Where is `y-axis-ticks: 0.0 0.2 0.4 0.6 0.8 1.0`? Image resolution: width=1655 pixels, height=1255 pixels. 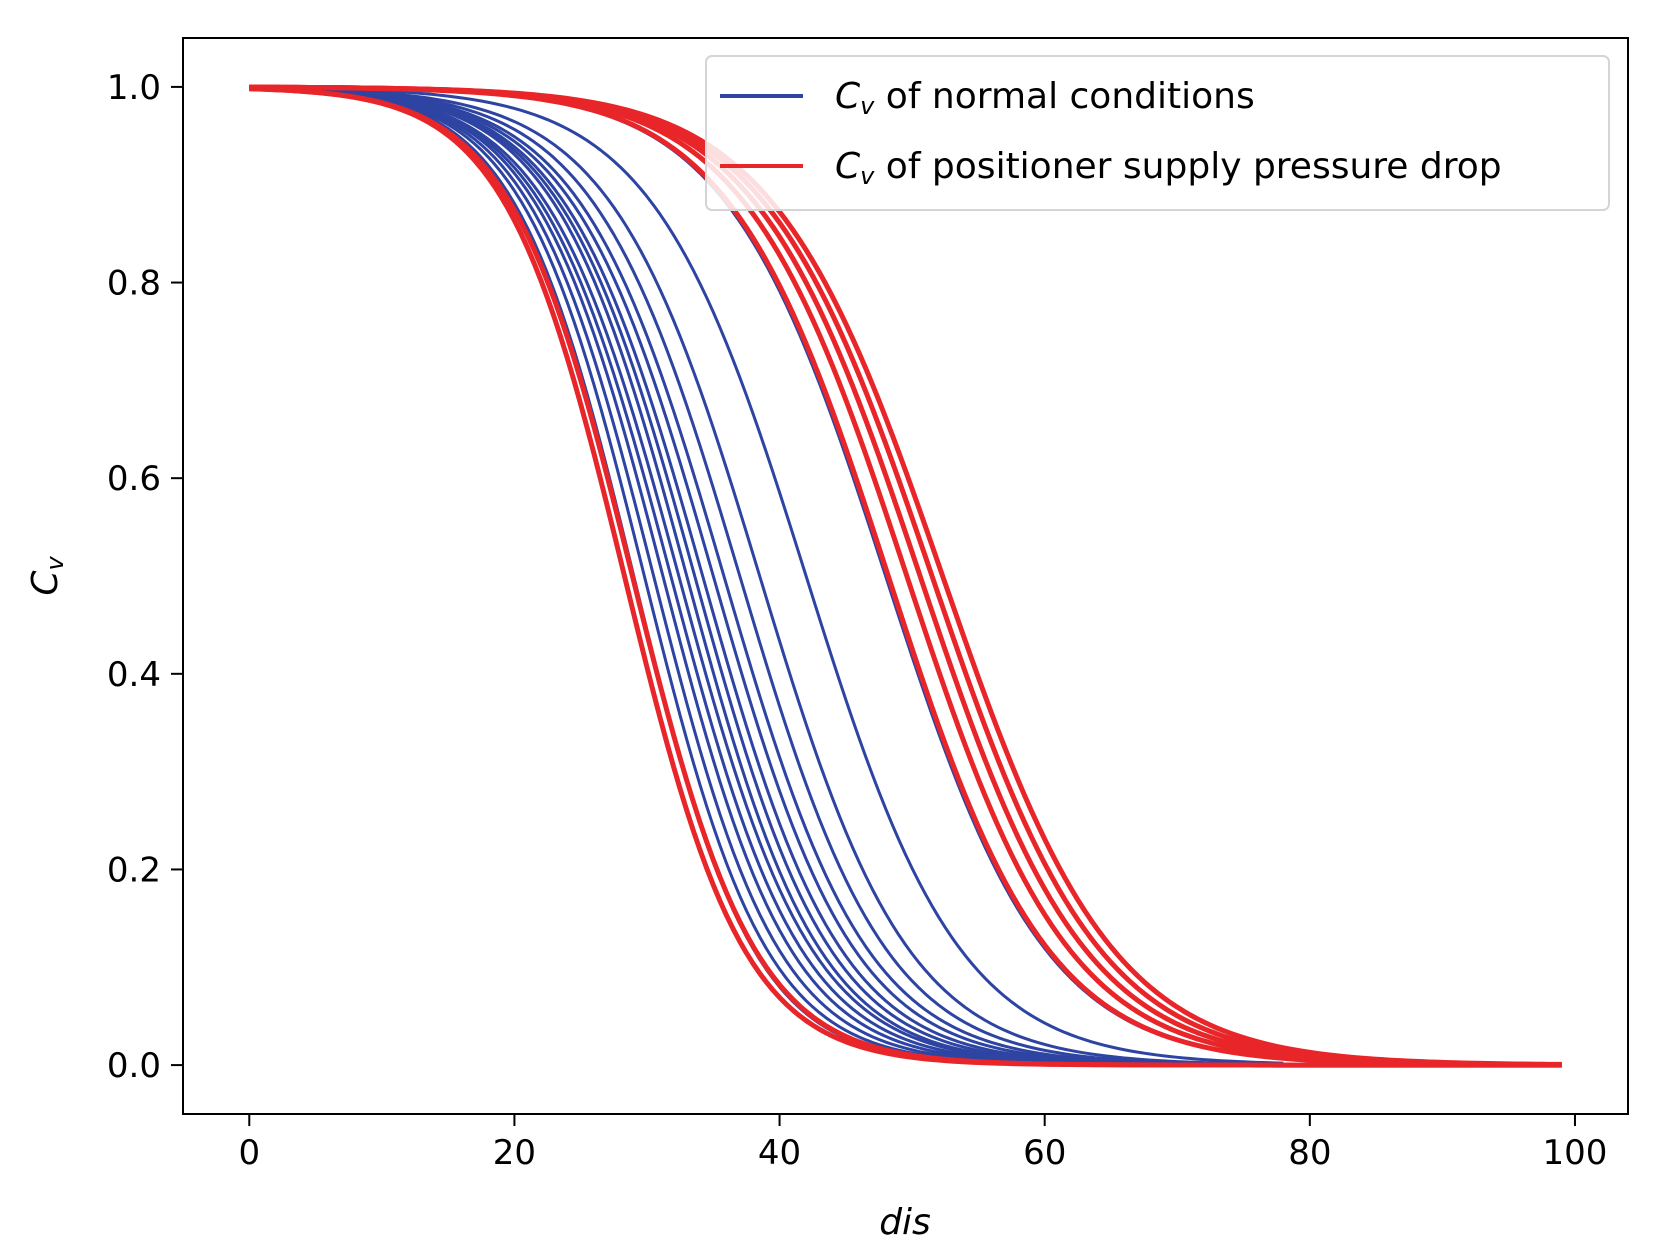
y-axis-ticks: 0.0 0.2 0.4 0.6 0.8 1.0 is located at coordinates (145, 577).